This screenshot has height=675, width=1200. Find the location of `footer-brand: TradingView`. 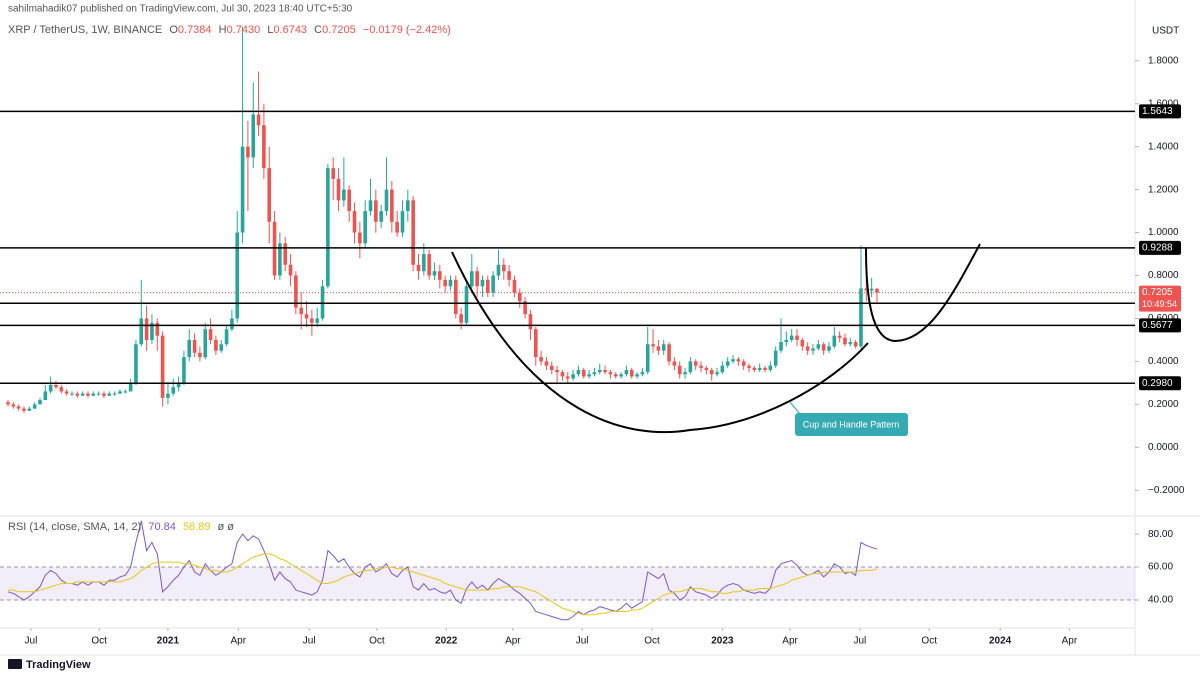

footer-brand: TradingView is located at coordinates (58, 665).